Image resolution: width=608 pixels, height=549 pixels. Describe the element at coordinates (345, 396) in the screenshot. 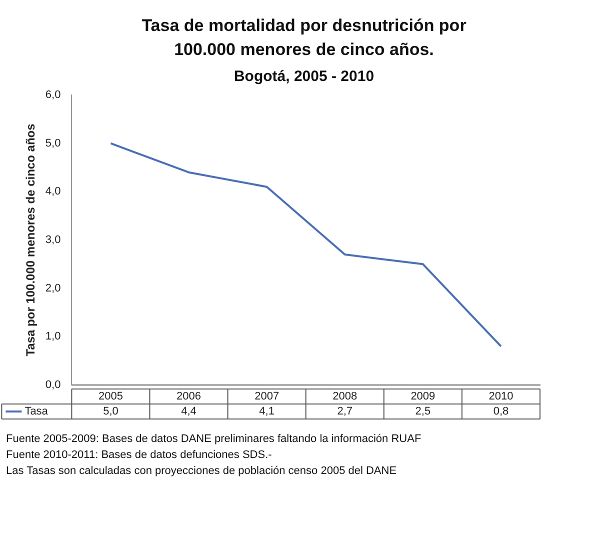

I see `x-tick-label: 2008` at that location.